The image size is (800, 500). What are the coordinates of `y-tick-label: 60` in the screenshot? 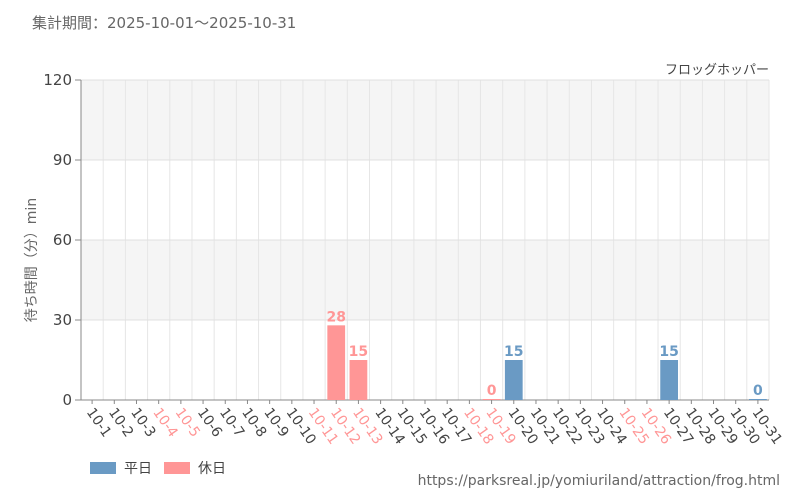 It's located at (62, 240).